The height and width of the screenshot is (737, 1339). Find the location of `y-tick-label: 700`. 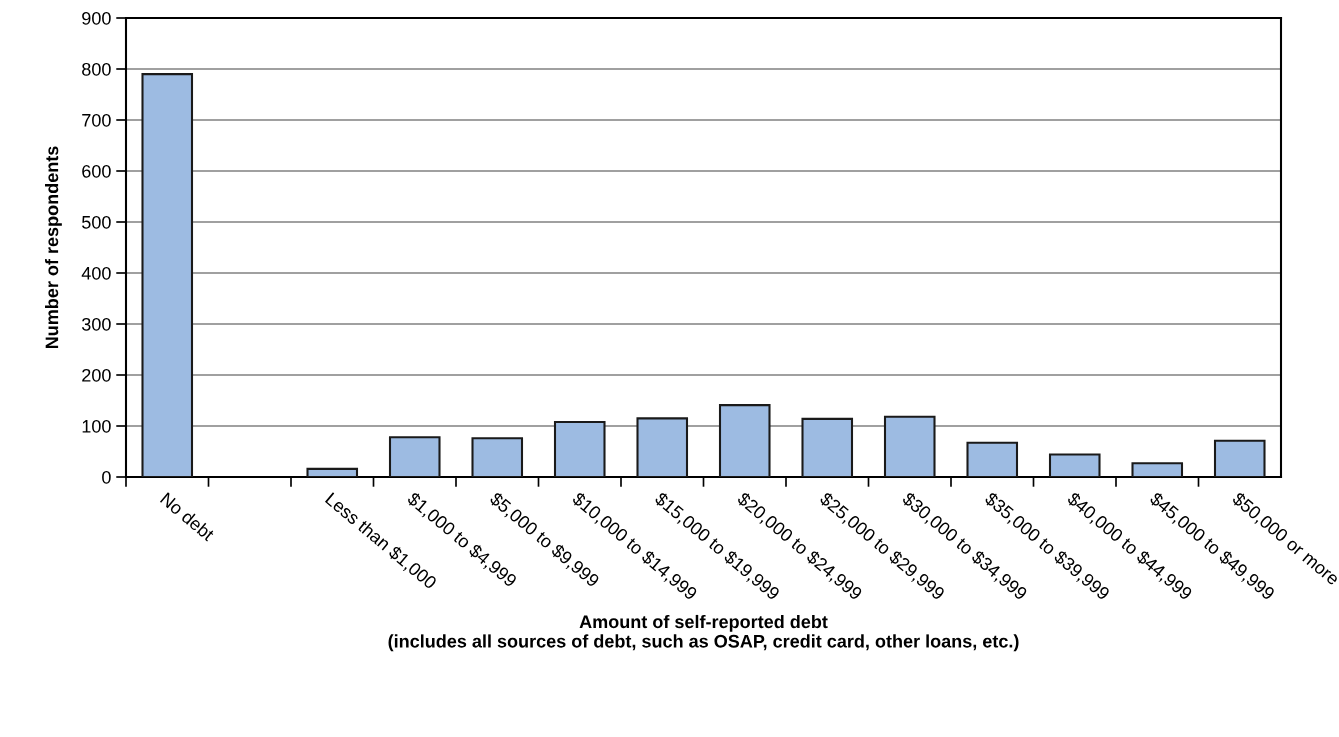

y-tick-label: 700 is located at coordinates (96, 120).